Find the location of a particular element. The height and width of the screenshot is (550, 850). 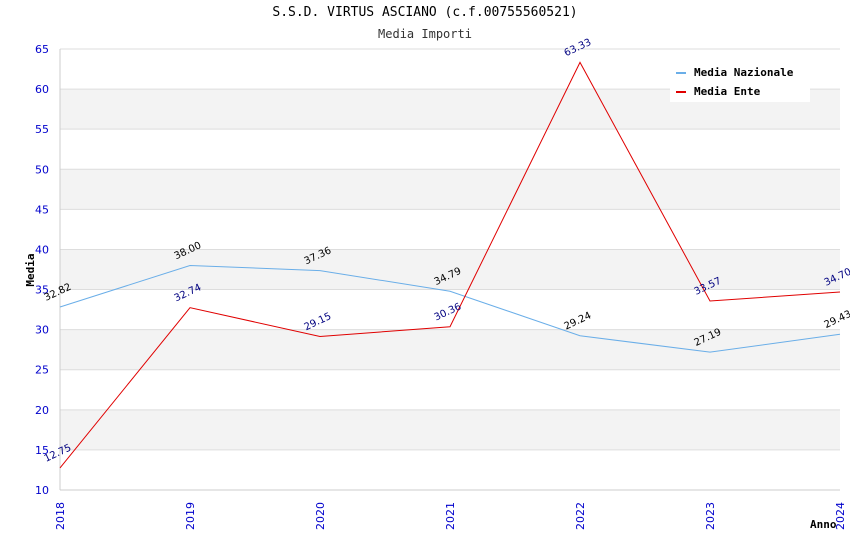

x-tick-label: 2022 is located at coordinates (580, 516).